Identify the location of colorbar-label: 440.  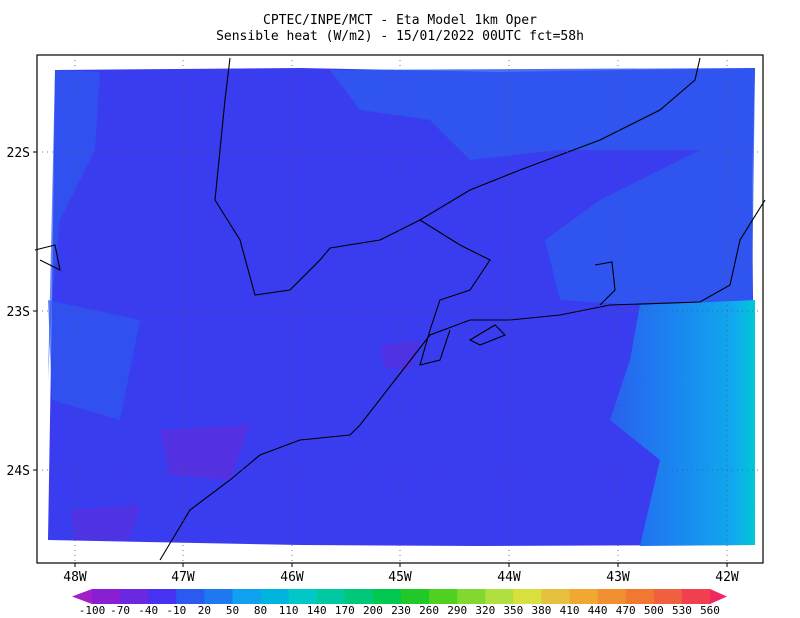
(598, 610).